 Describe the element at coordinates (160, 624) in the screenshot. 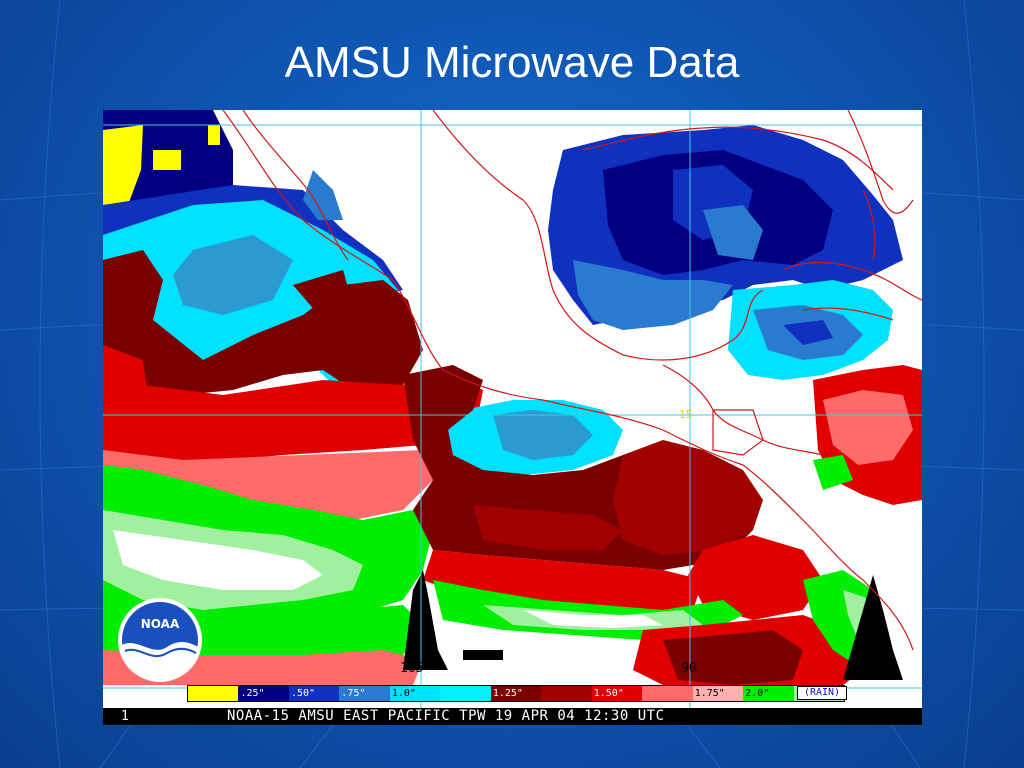

I see `noaa-logo-text: NOAA` at that location.